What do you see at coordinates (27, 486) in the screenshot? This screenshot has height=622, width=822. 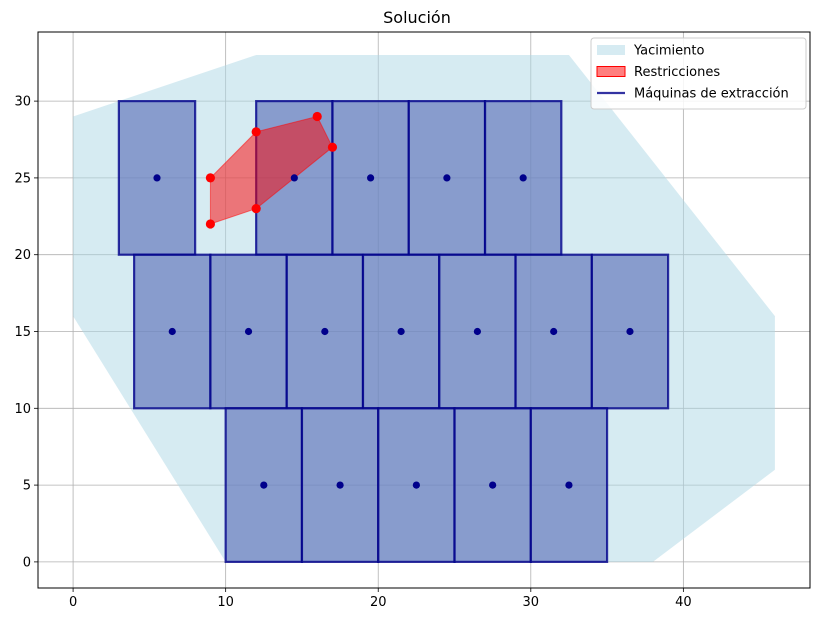 I see `y-tick-label-5: 5` at bounding box center [27, 486].